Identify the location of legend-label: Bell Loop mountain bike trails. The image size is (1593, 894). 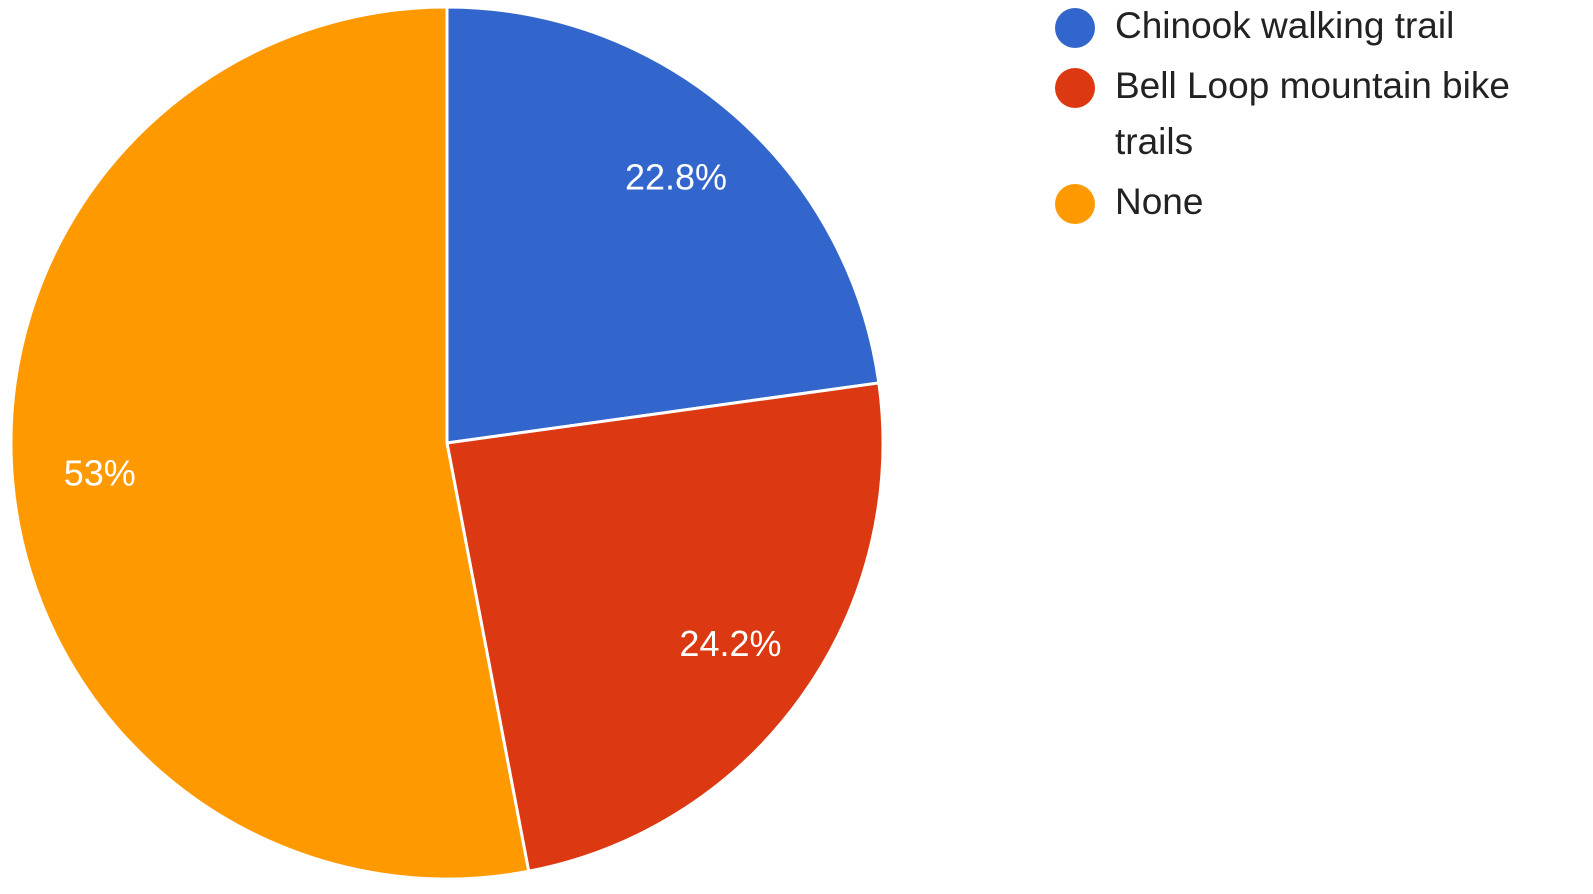
(1312, 113).